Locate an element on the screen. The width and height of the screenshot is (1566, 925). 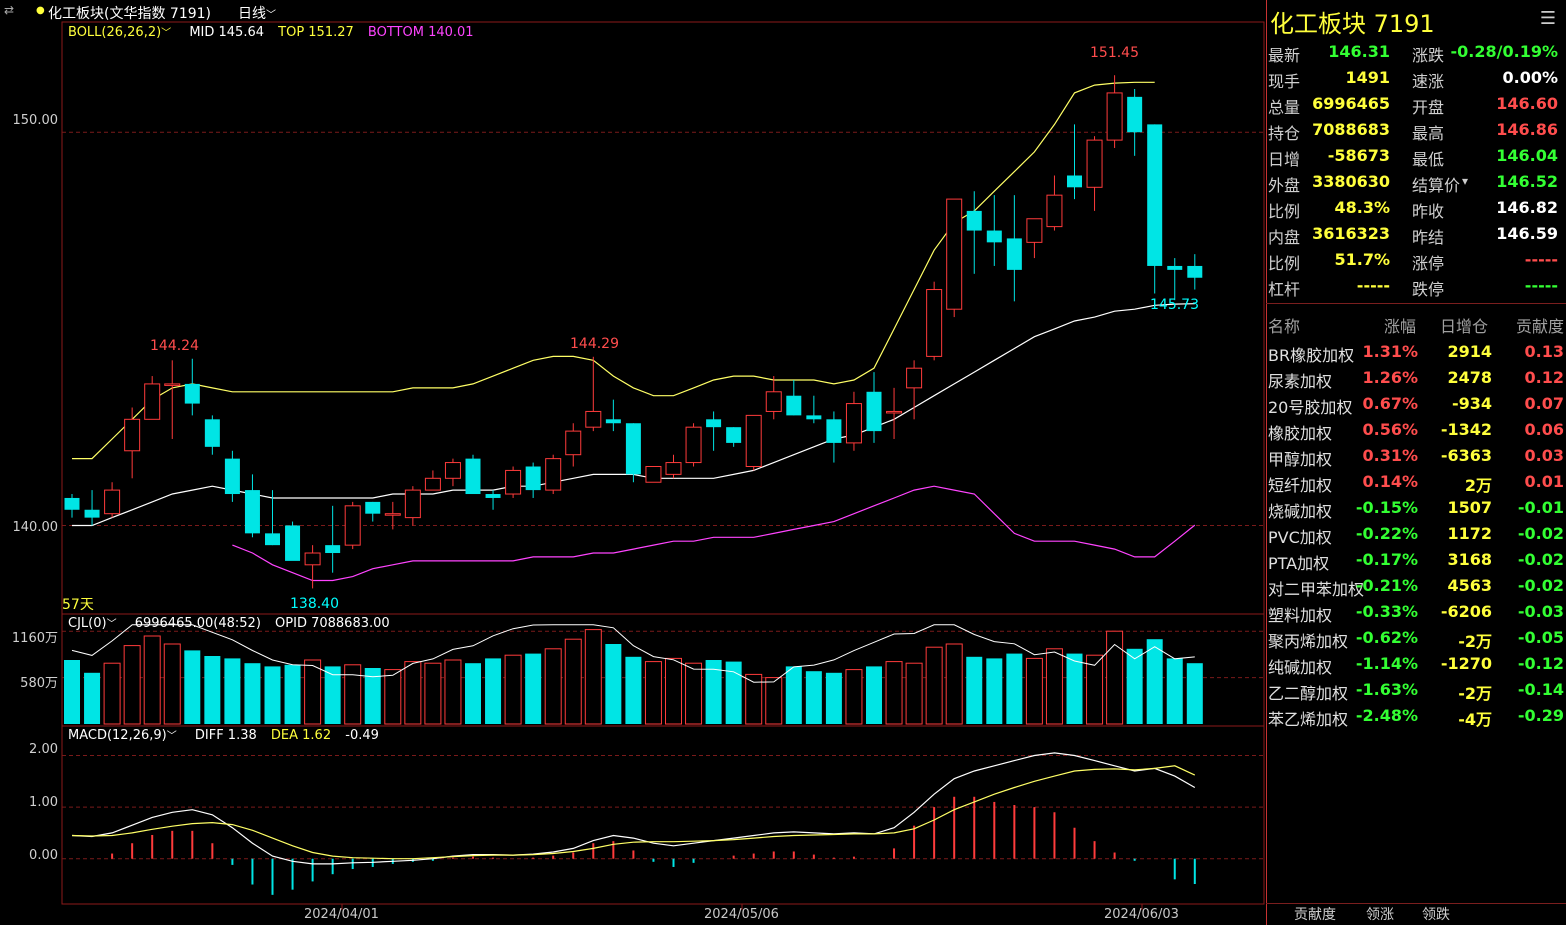
contrib-row: 短纤加权 0.14% 2万 0.01 is located at coordinates (1416, 483).